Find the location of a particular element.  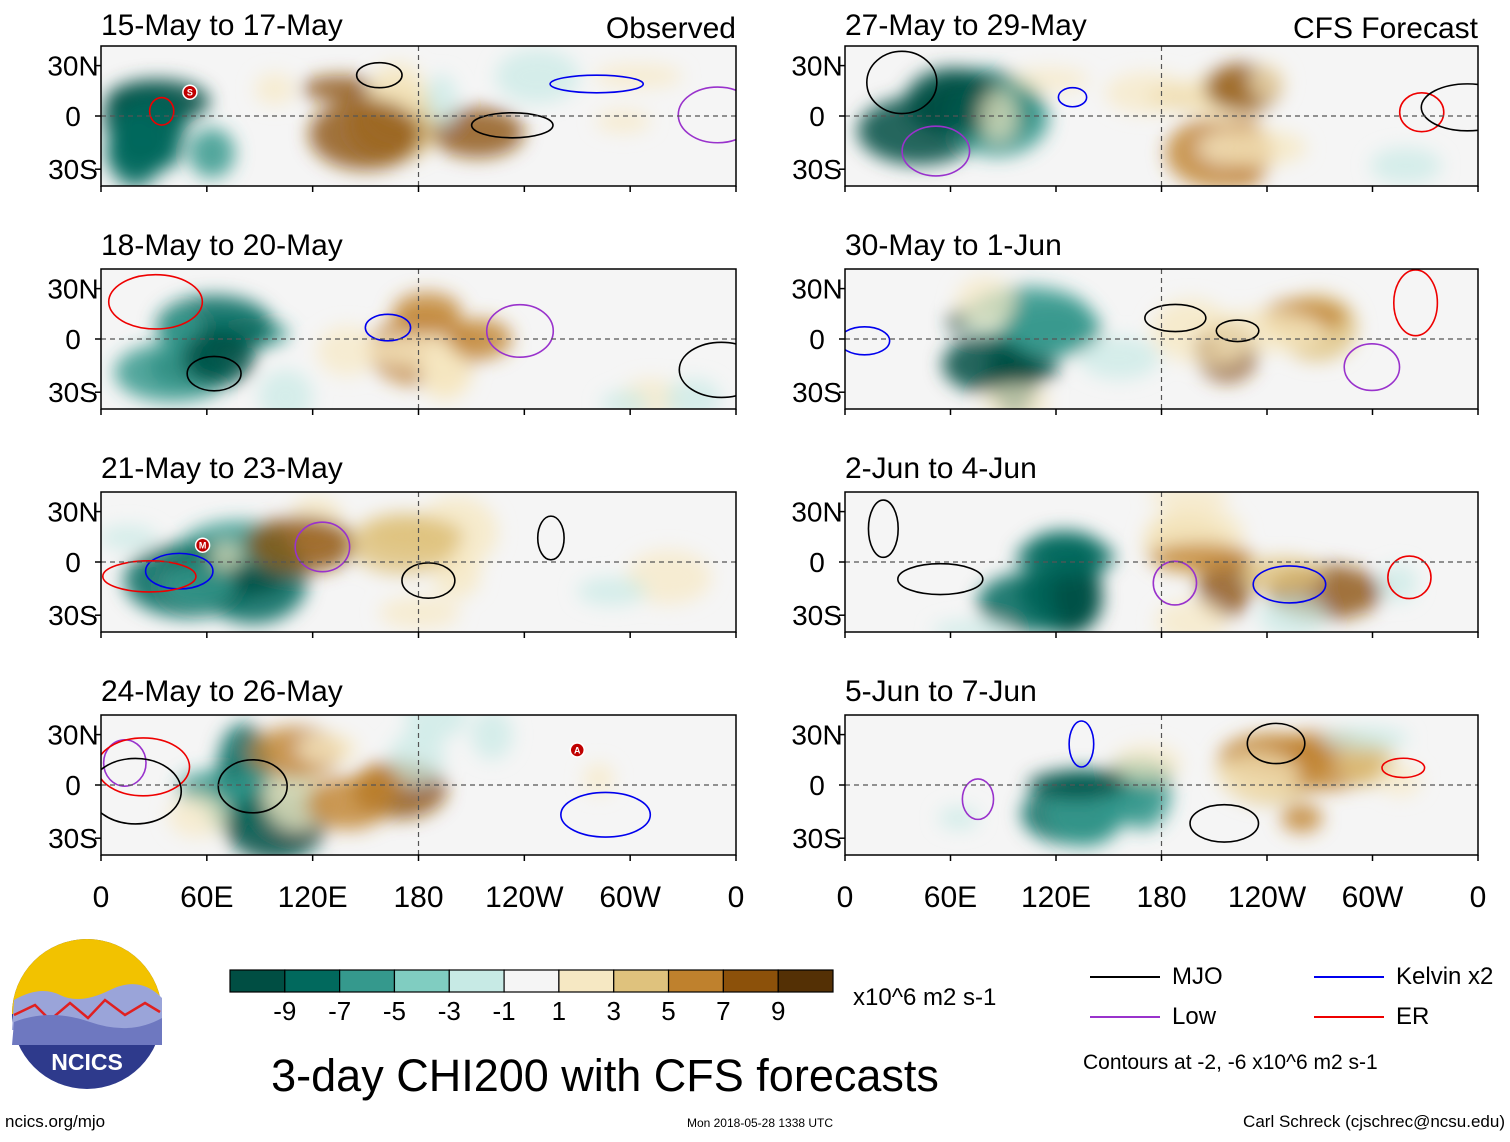

legend-label: ER is located at coordinates (1412, 1016).